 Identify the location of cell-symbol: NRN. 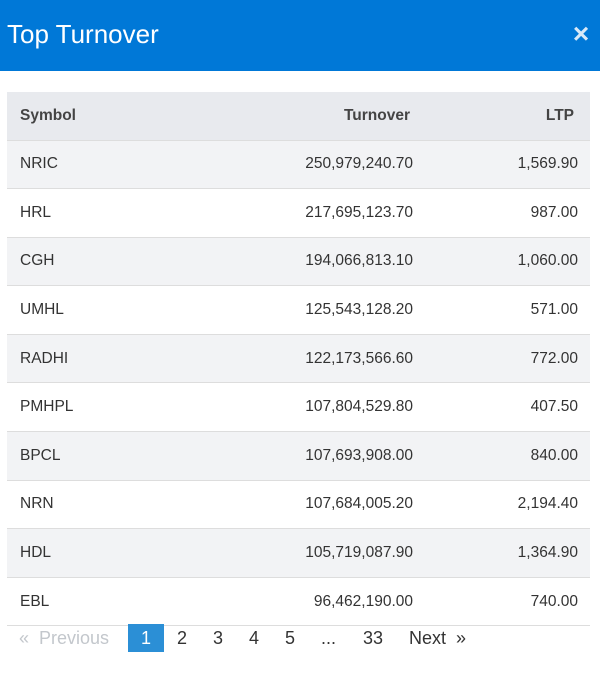
(37, 504).